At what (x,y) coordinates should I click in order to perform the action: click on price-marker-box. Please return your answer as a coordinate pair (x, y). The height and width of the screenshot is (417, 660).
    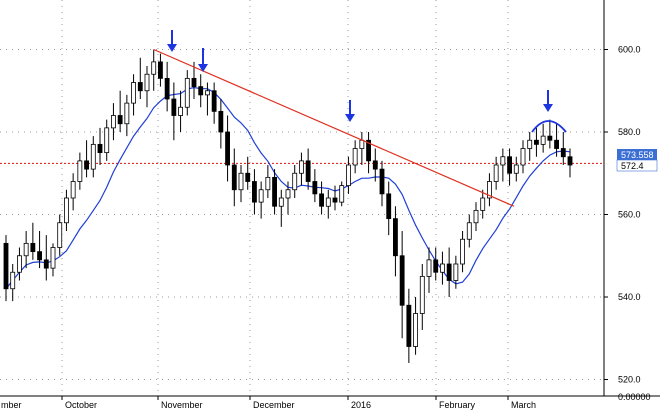
    Looking at the image, I should click on (637, 154).